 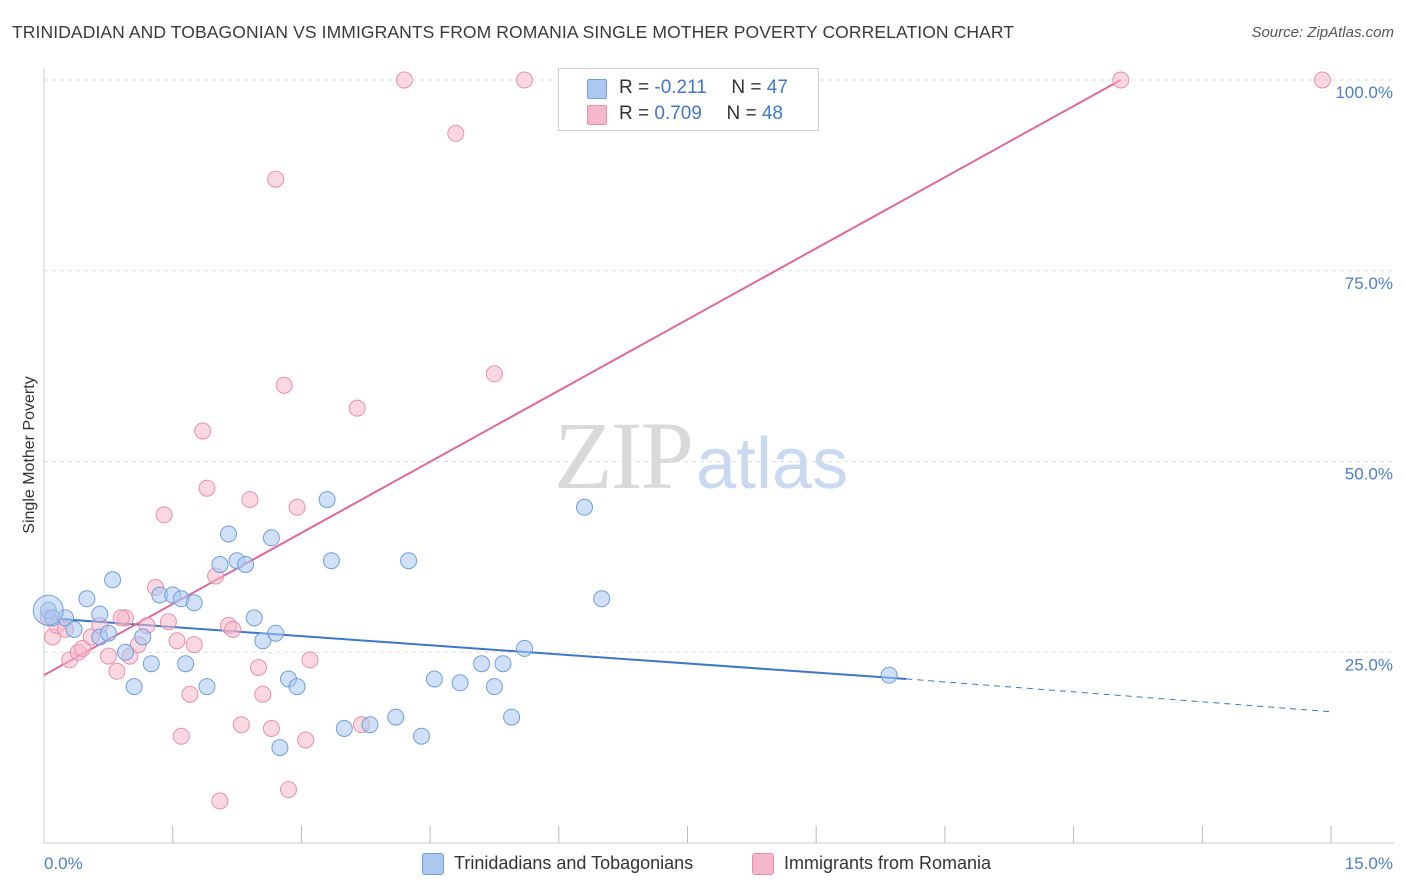 I want to click on legend-r-value: -0.211, so click(x=680, y=87).